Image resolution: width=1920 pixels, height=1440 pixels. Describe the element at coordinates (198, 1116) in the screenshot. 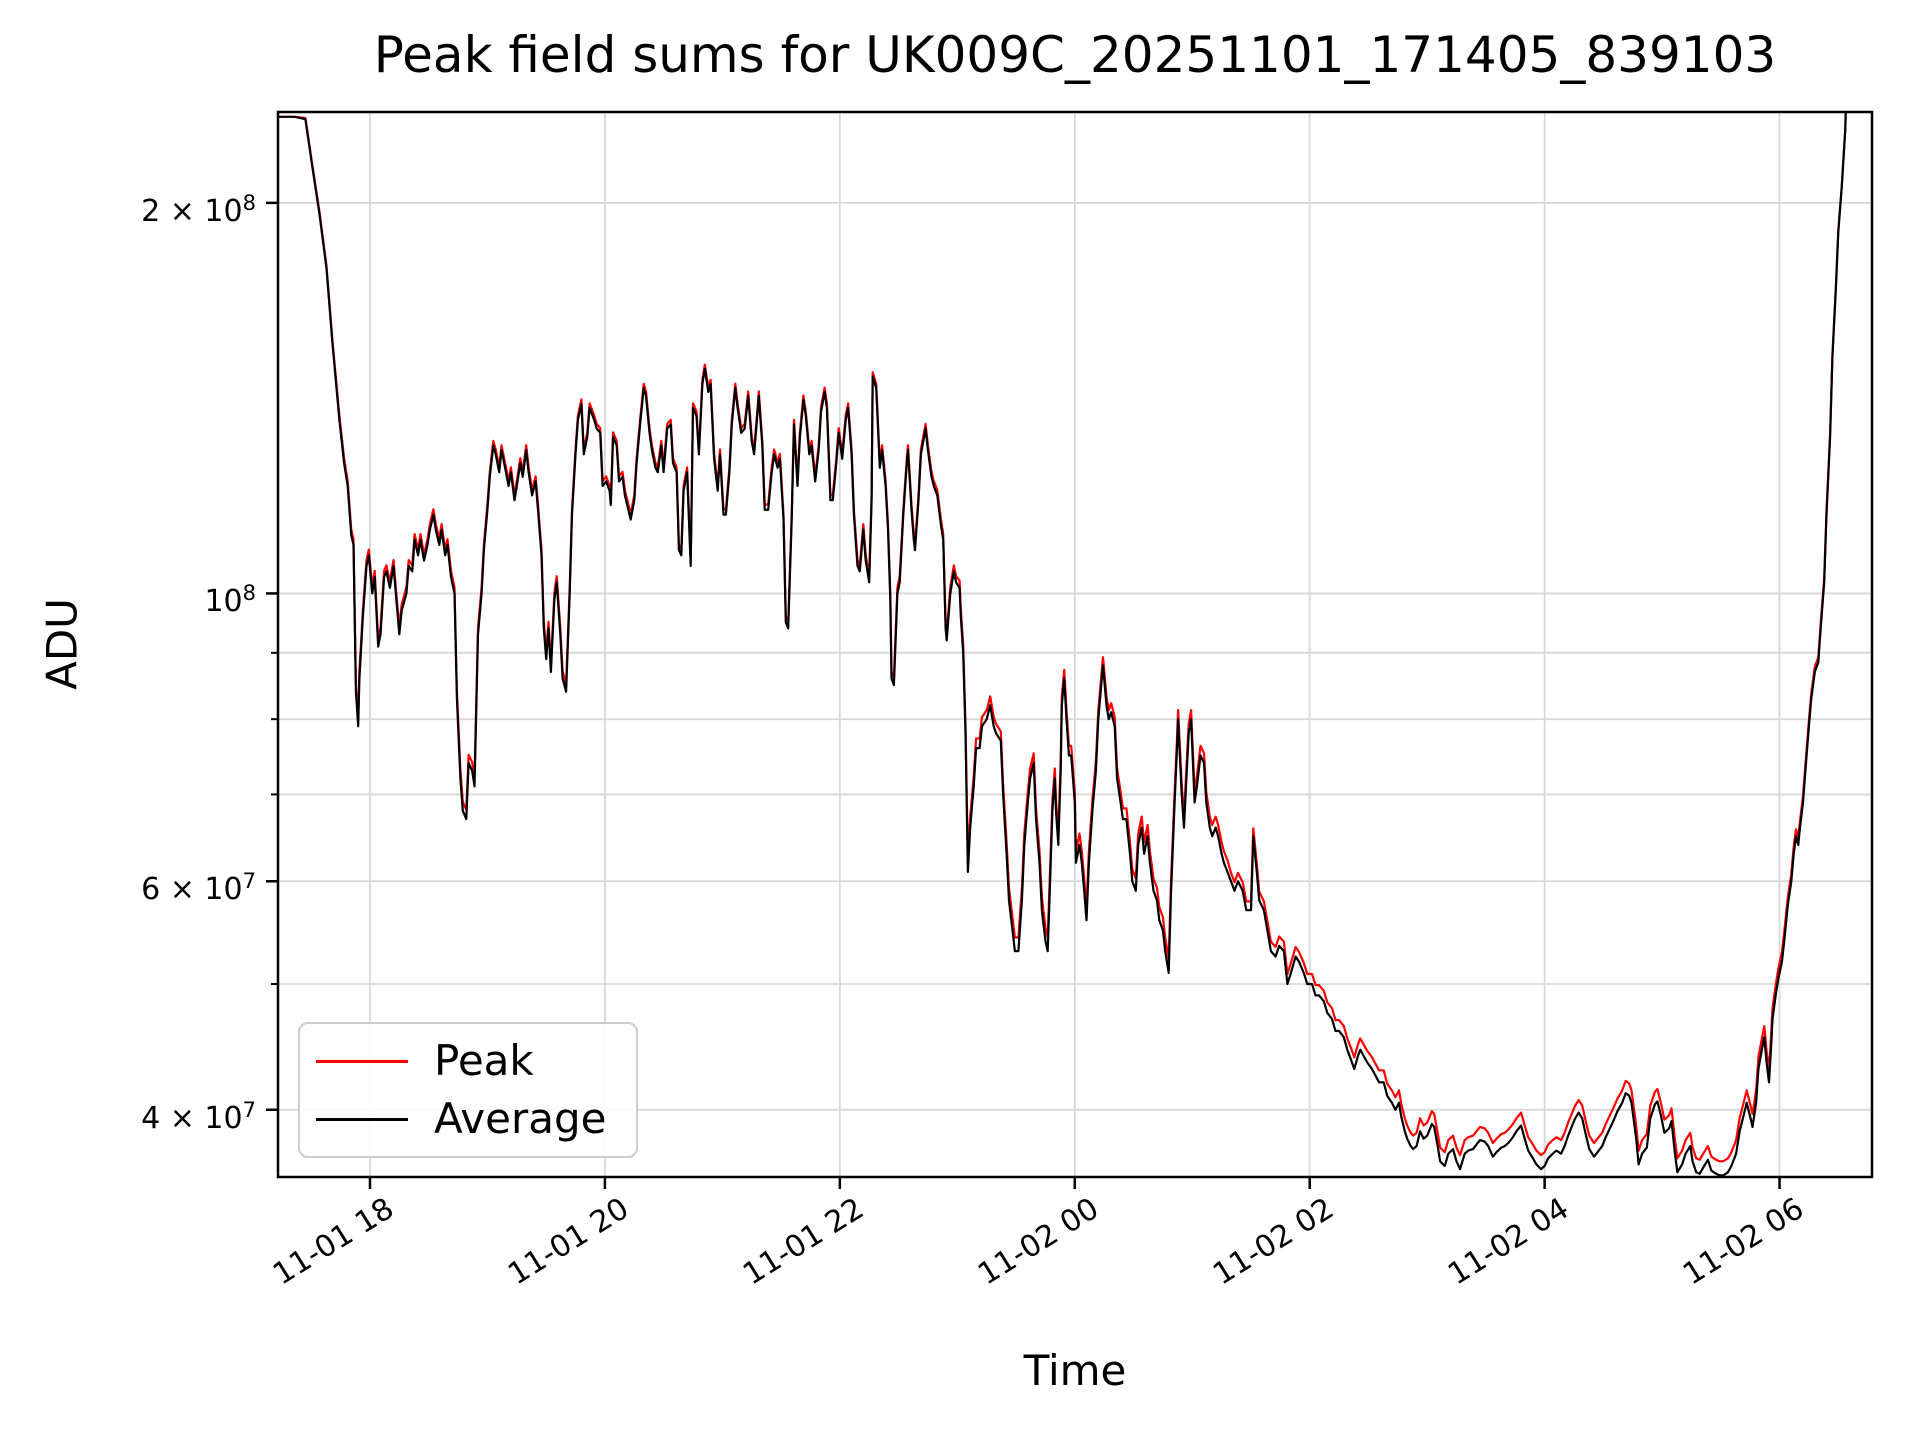

I see `y-tick-label: 4 × 107` at that location.